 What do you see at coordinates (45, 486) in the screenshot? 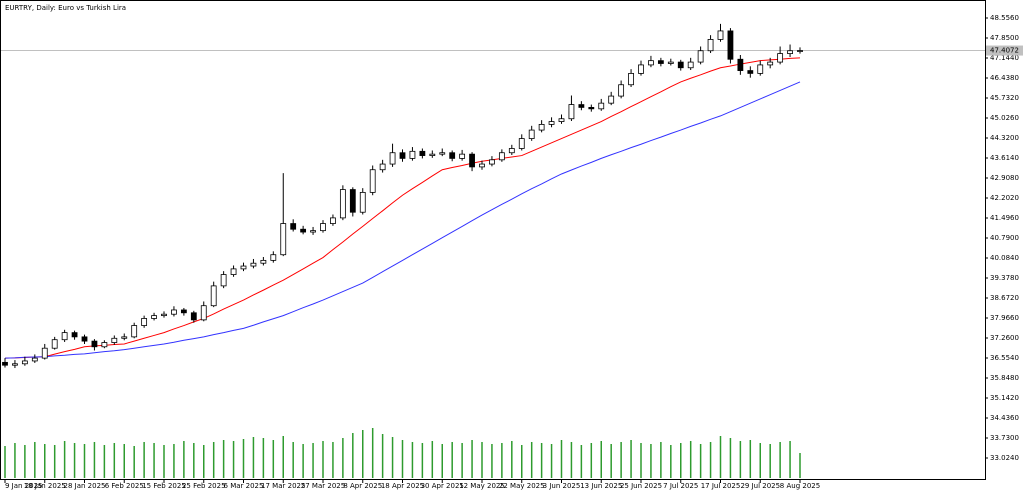
I see `x-tick-label: 18 Jan 2025` at bounding box center [45, 486].